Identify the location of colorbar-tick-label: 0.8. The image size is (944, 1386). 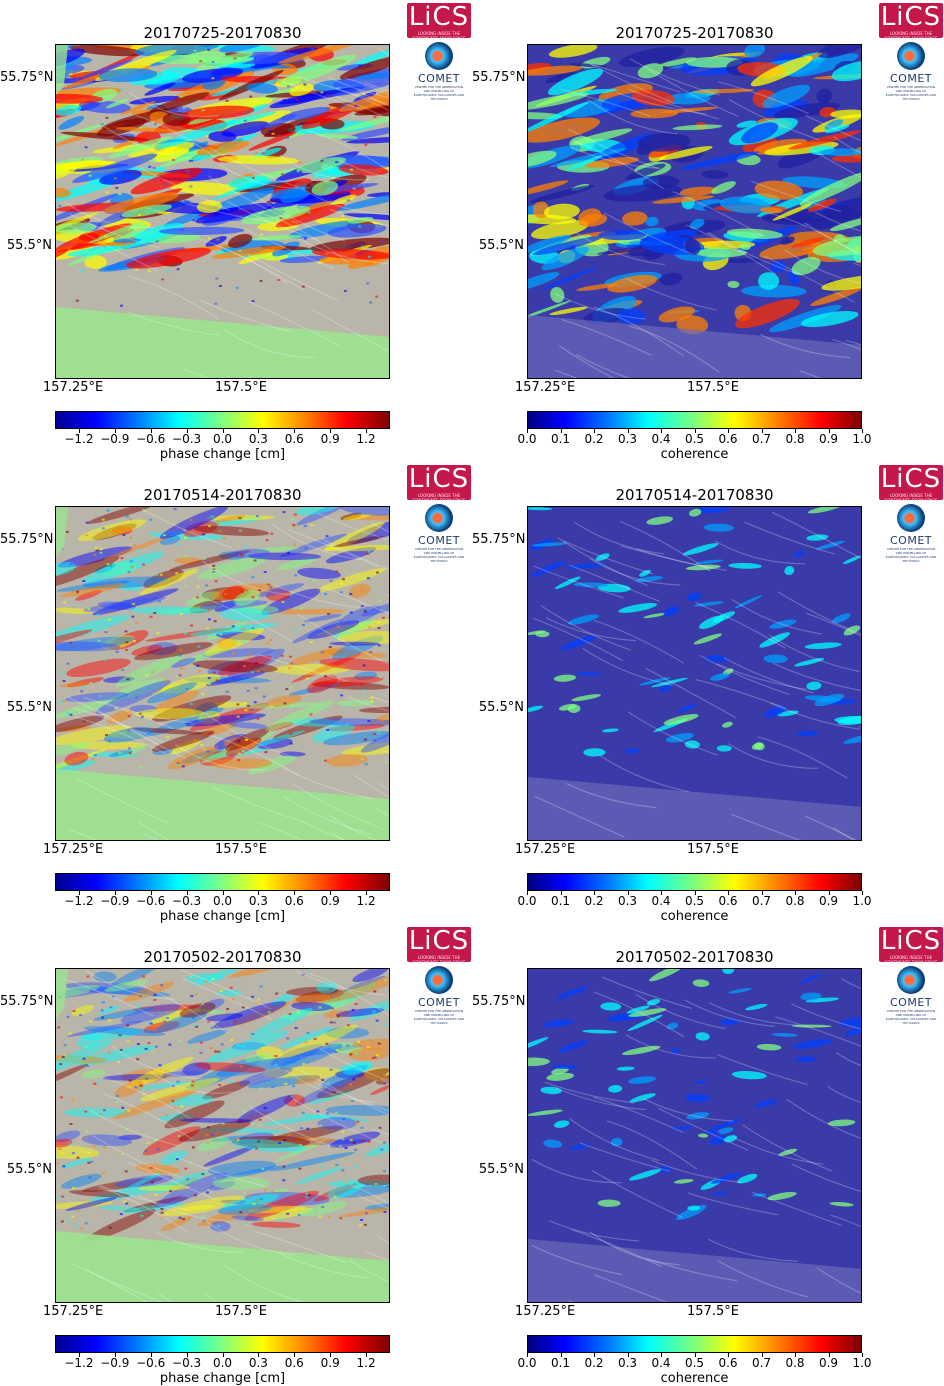
(795, 1363).